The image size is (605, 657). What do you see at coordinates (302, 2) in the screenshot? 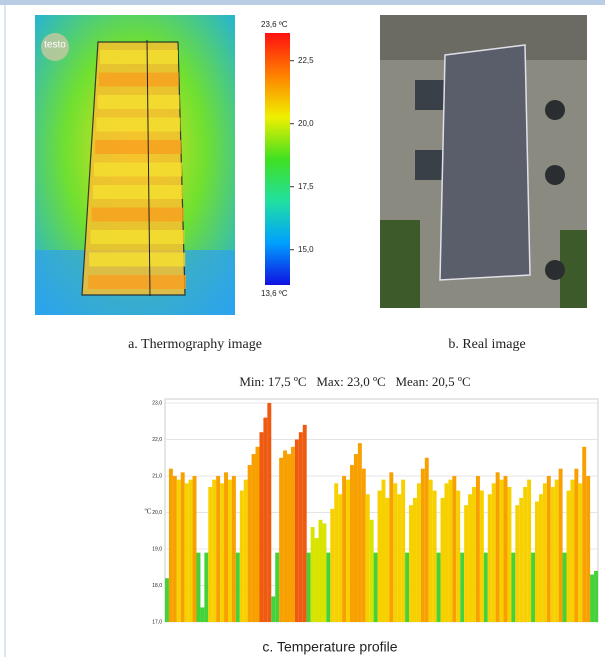
I see `top-border` at bounding box center [302, 2].